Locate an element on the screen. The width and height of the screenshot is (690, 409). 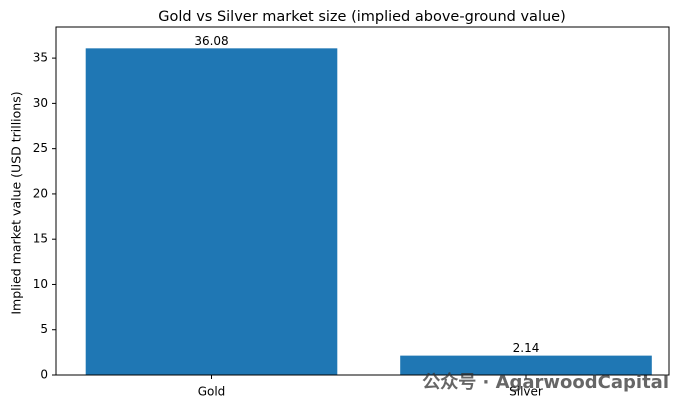
value-label: 2.14 is located at coordinates (526, 348).